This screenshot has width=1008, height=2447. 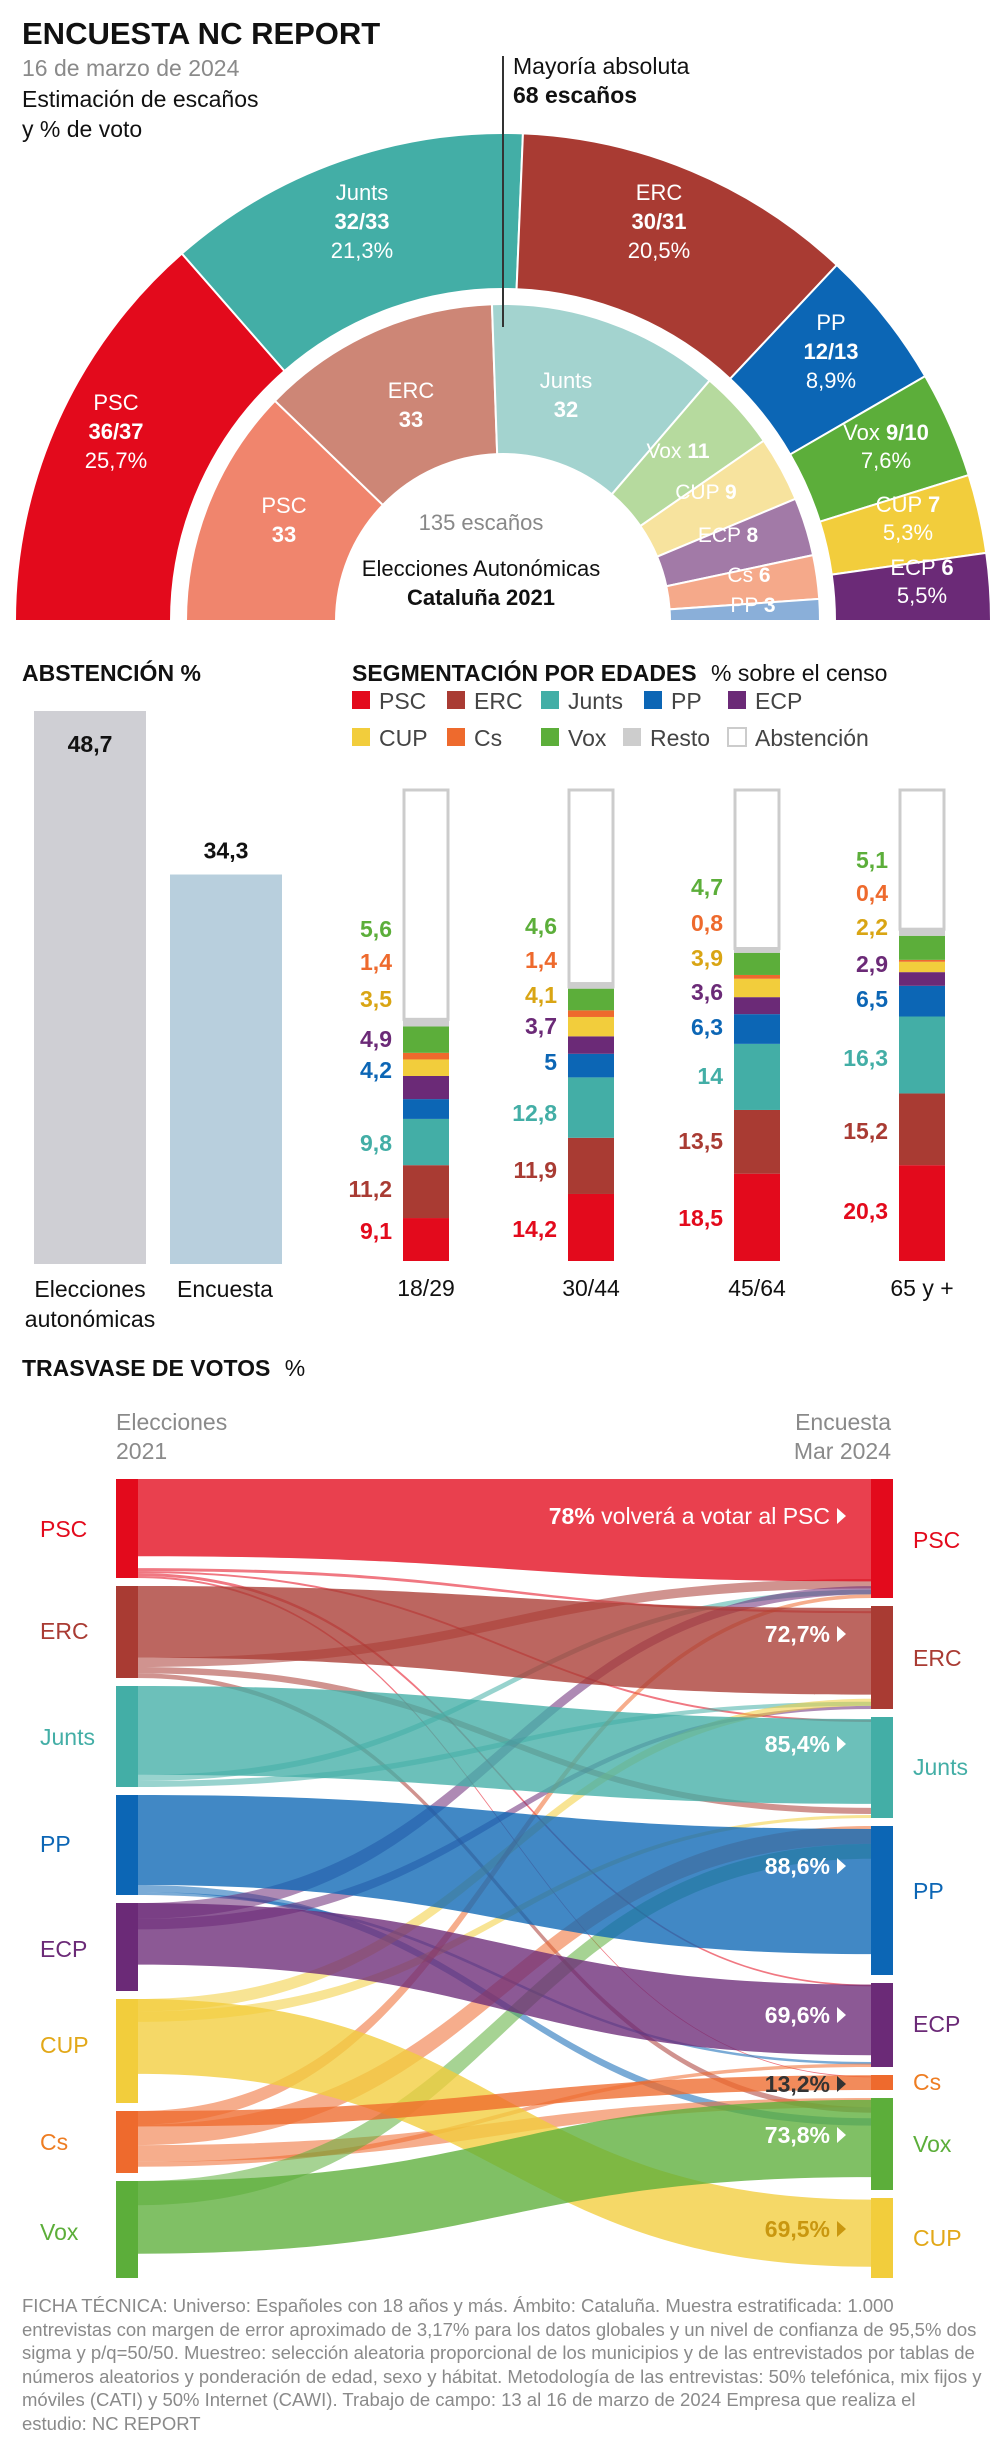 What do you see at coordinates (743, 575) in the screenshot?
I see `prev-party-label-cs: Cs` at bounding box center [743, 575].